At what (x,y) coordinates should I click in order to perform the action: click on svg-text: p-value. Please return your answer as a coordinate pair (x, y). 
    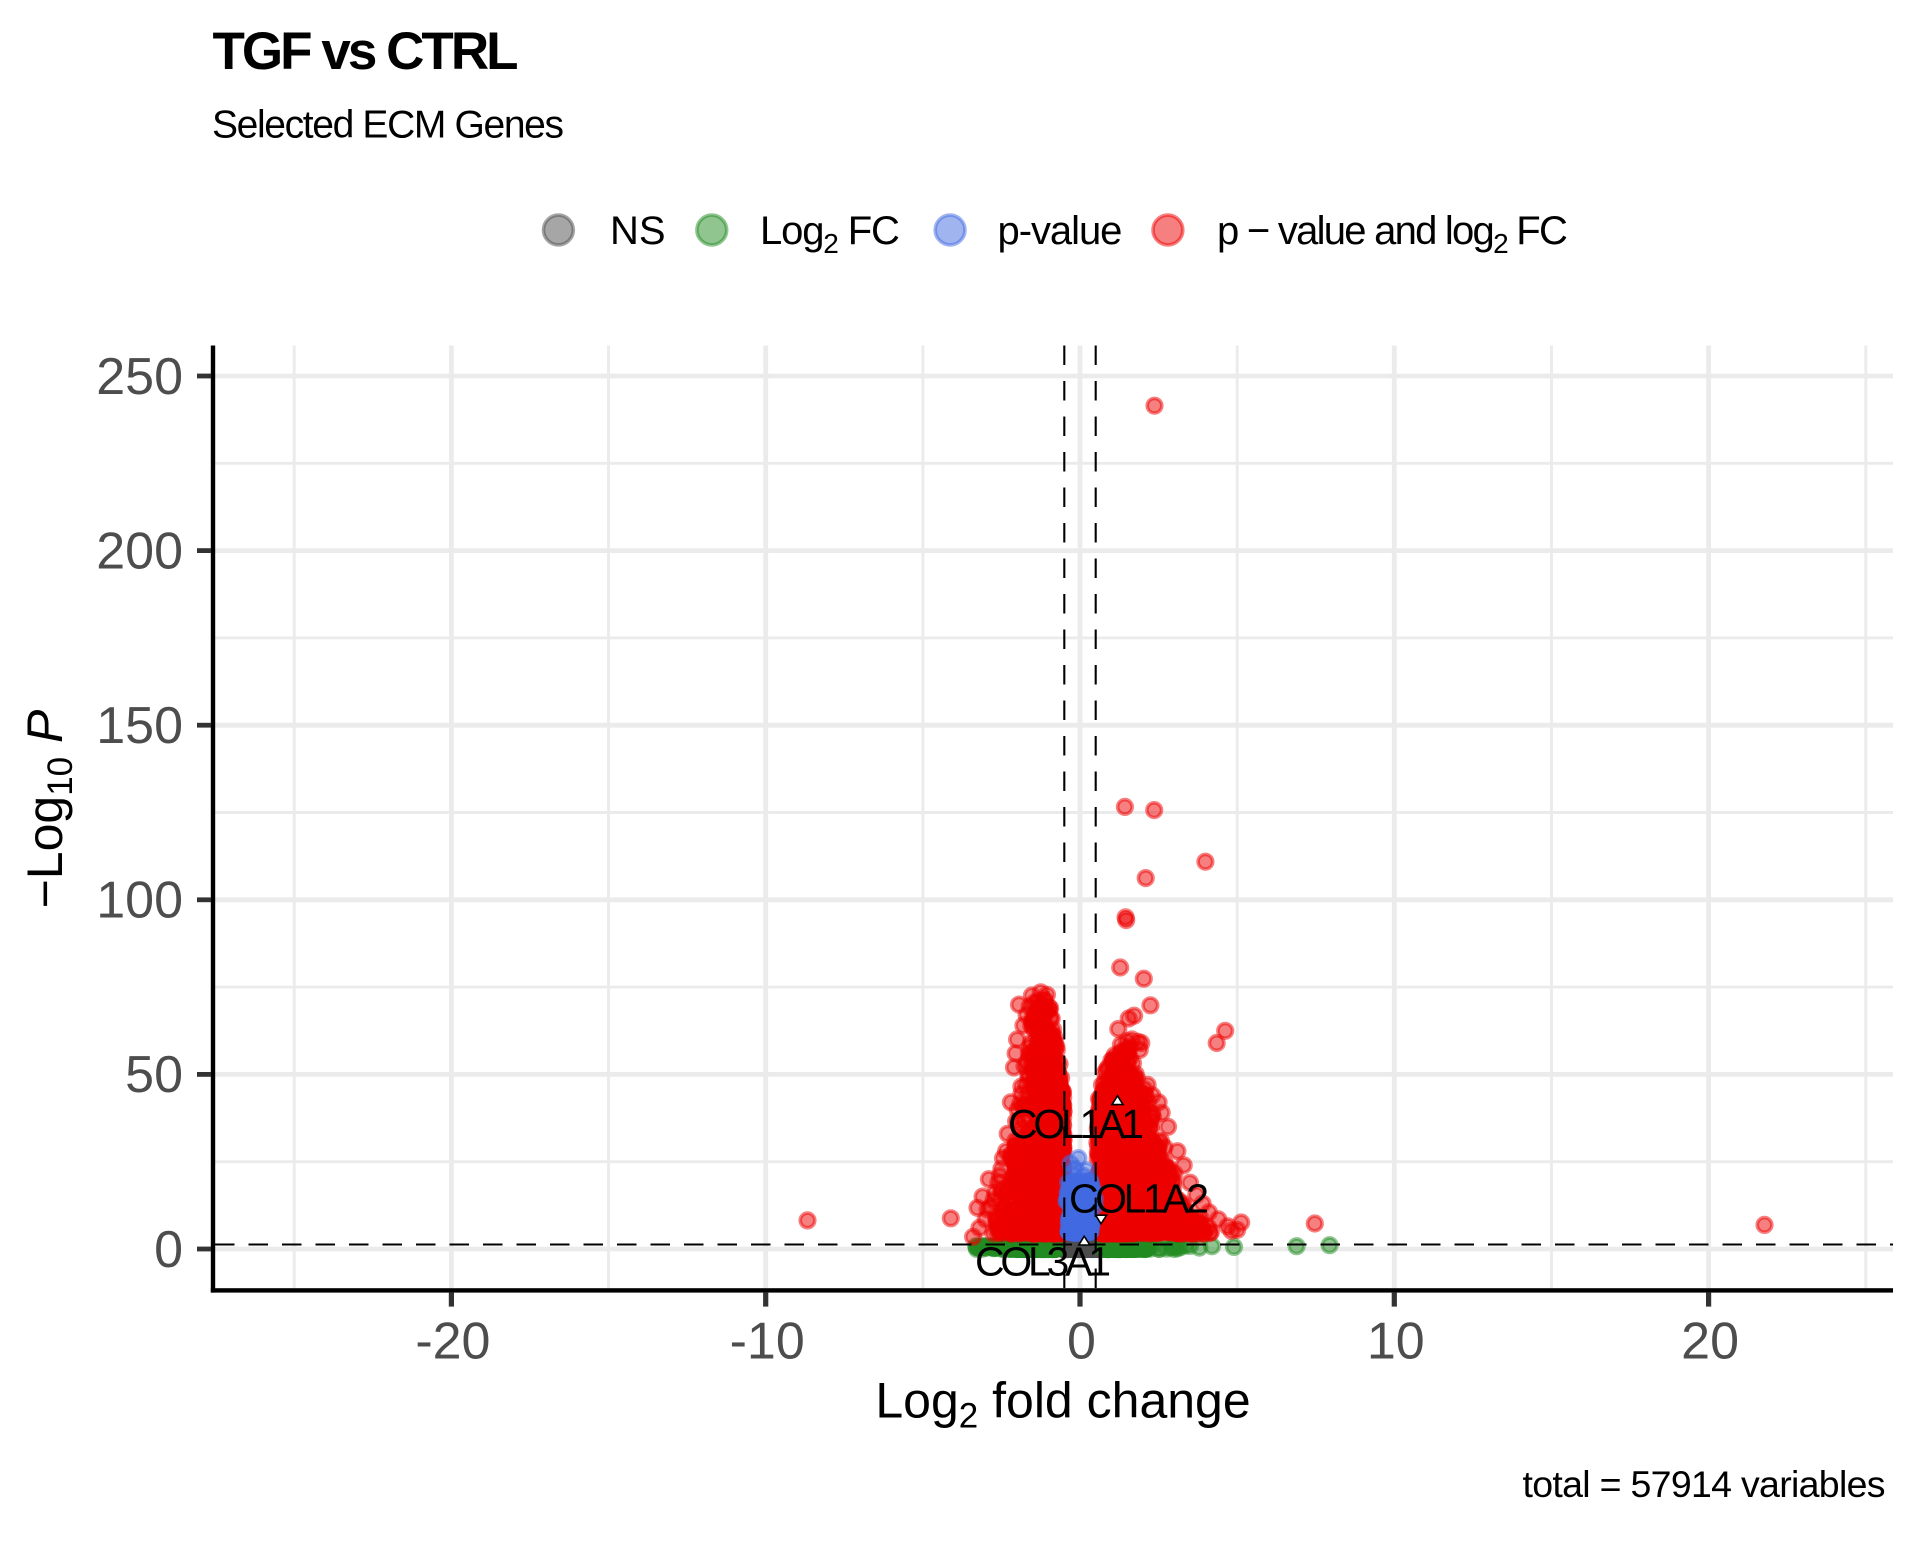
    Looking at the image, I should click on (1060, 231).